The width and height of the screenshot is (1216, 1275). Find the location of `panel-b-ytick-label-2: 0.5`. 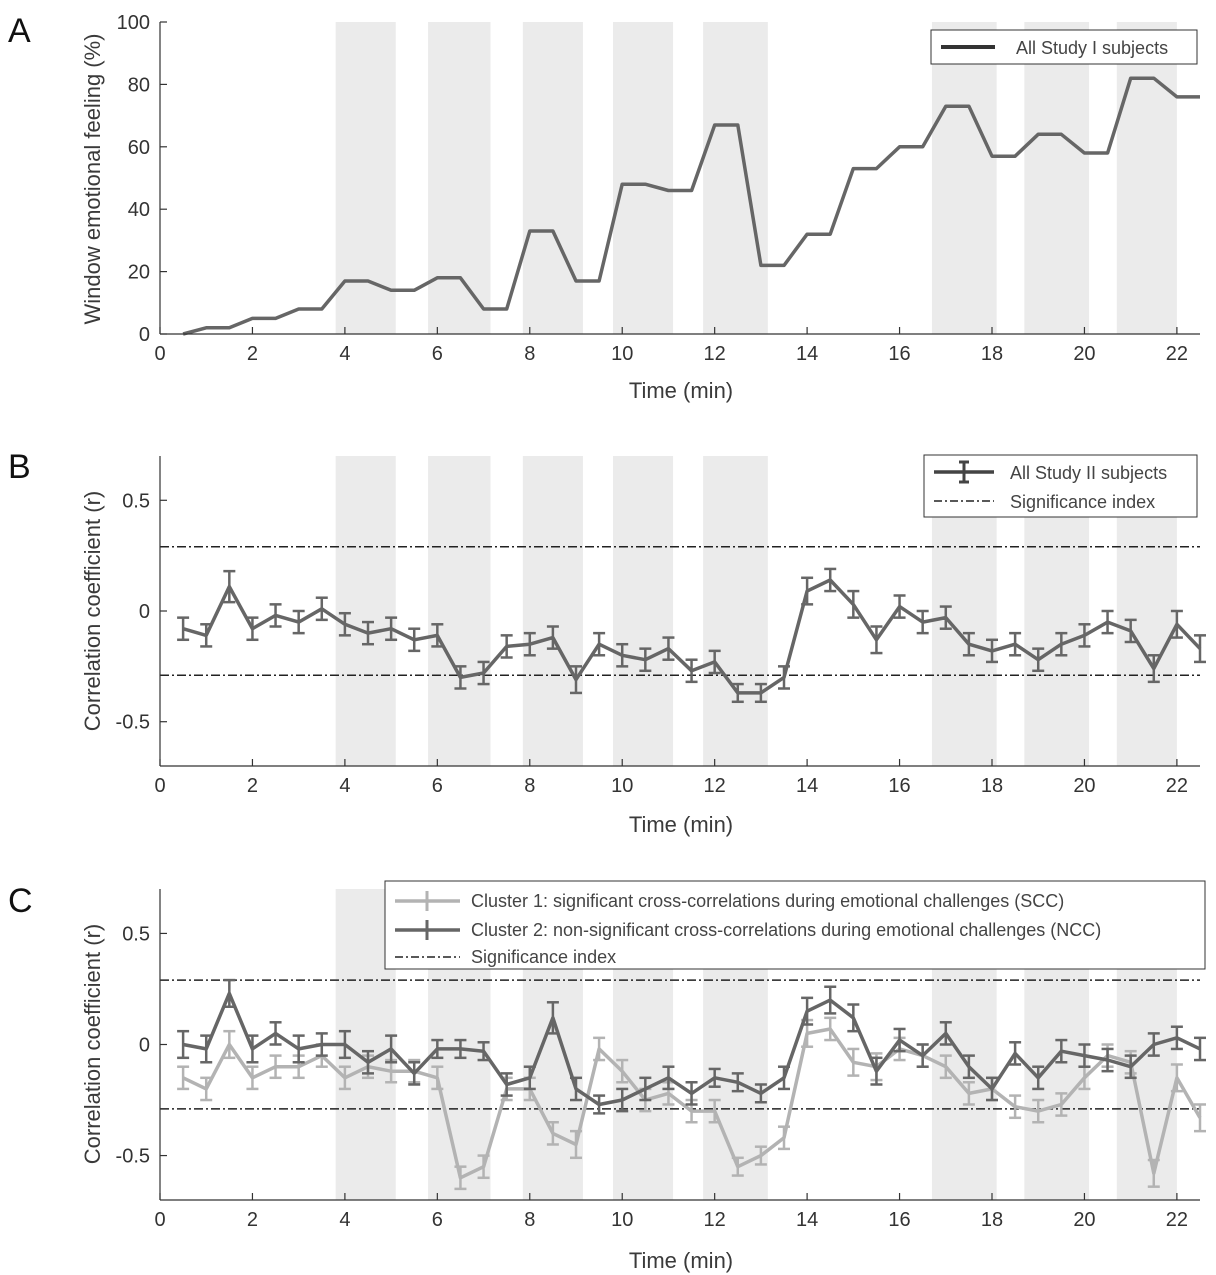

panel-b-ytick-label-2: 0.5 is located at coordinates (136, 501).